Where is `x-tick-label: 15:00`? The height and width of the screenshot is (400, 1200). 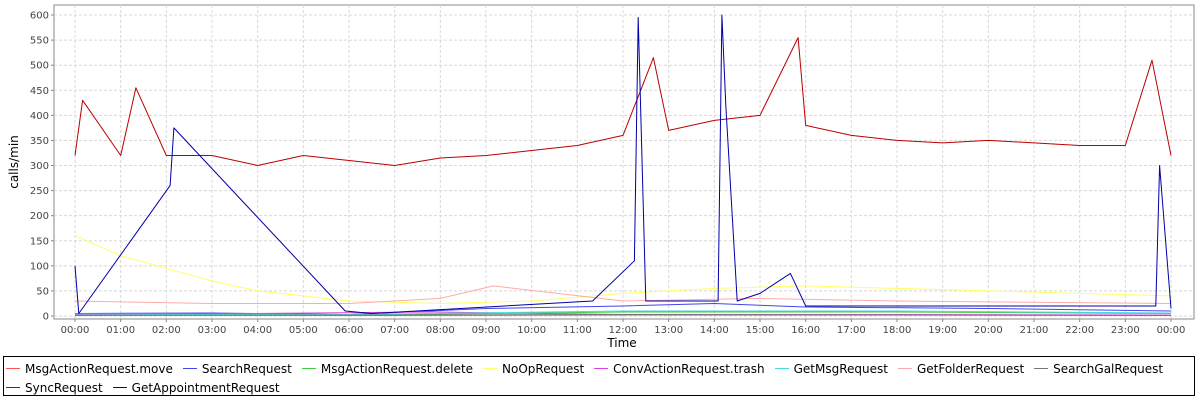
x-tick-label: 15:00 is located at coordinates (760, 330).